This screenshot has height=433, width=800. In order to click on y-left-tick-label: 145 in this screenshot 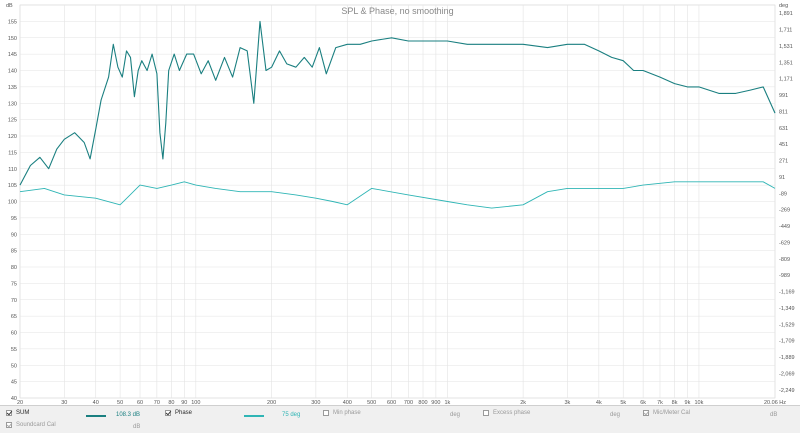, I will do `click(12, 55)`.